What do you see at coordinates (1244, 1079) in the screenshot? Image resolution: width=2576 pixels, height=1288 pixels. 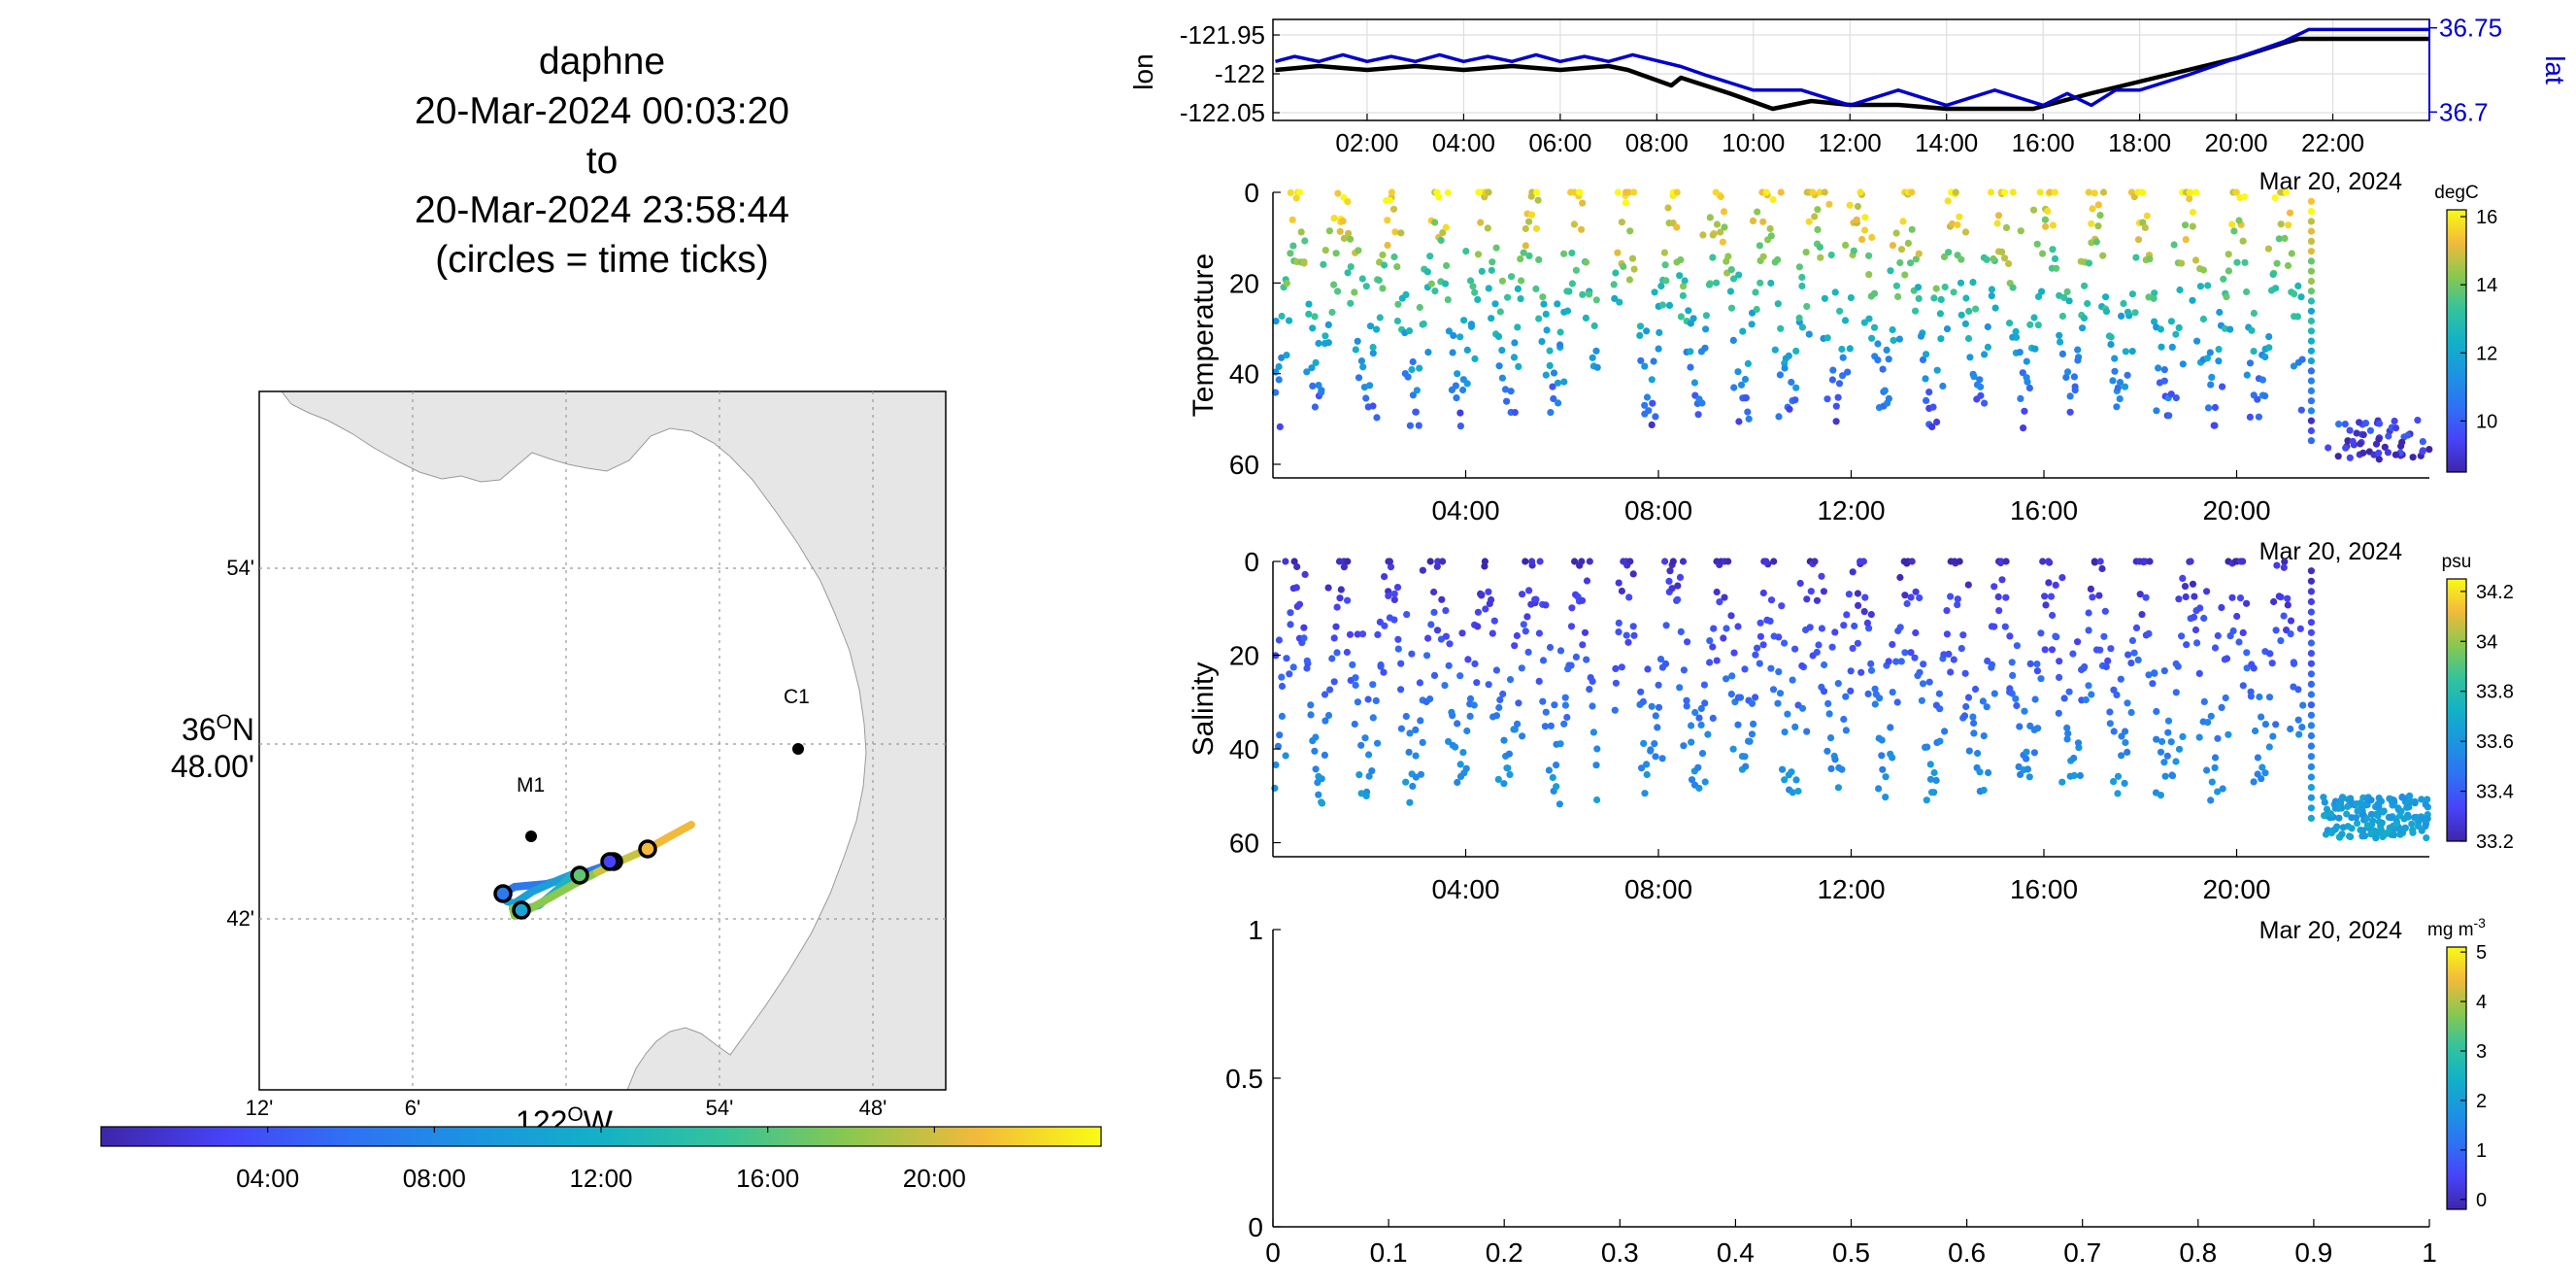 I see `chlorophyll-y-tick-label: 0.5` at bounding box center [1244, 1079].